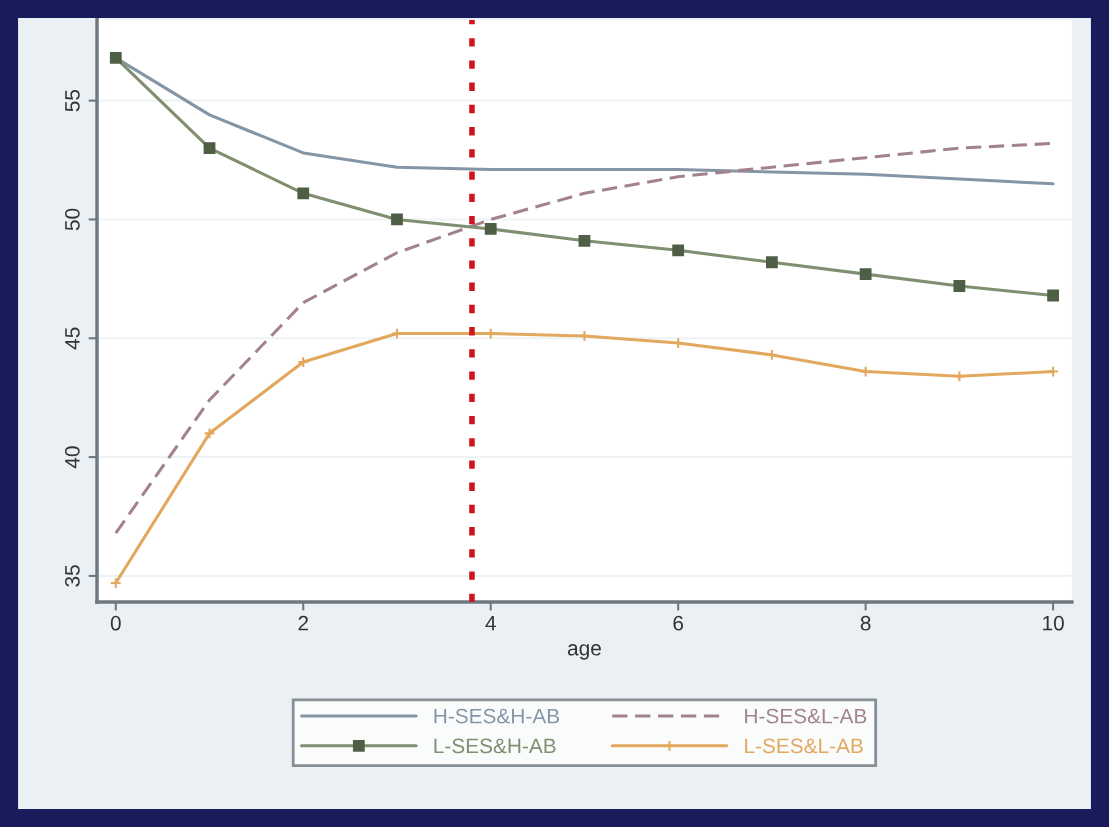 The image size is (1109, 827). What do you see at coordinates (865, 623) in the screenshot?
I see `x-tick-label: 8` at bounding box center [865, 623].